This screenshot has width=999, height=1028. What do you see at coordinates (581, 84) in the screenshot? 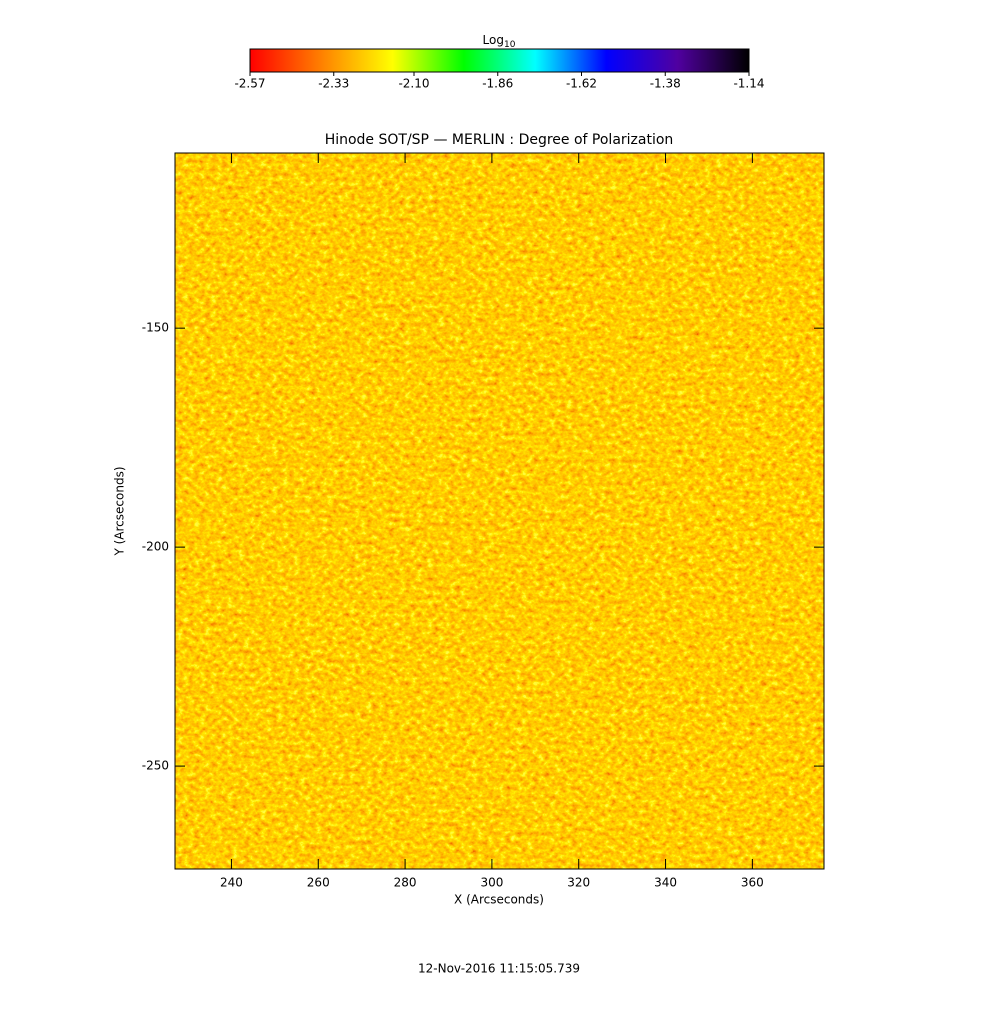
I see `colorbar-tick-label: -1.62` at bounding box center [581, 84].